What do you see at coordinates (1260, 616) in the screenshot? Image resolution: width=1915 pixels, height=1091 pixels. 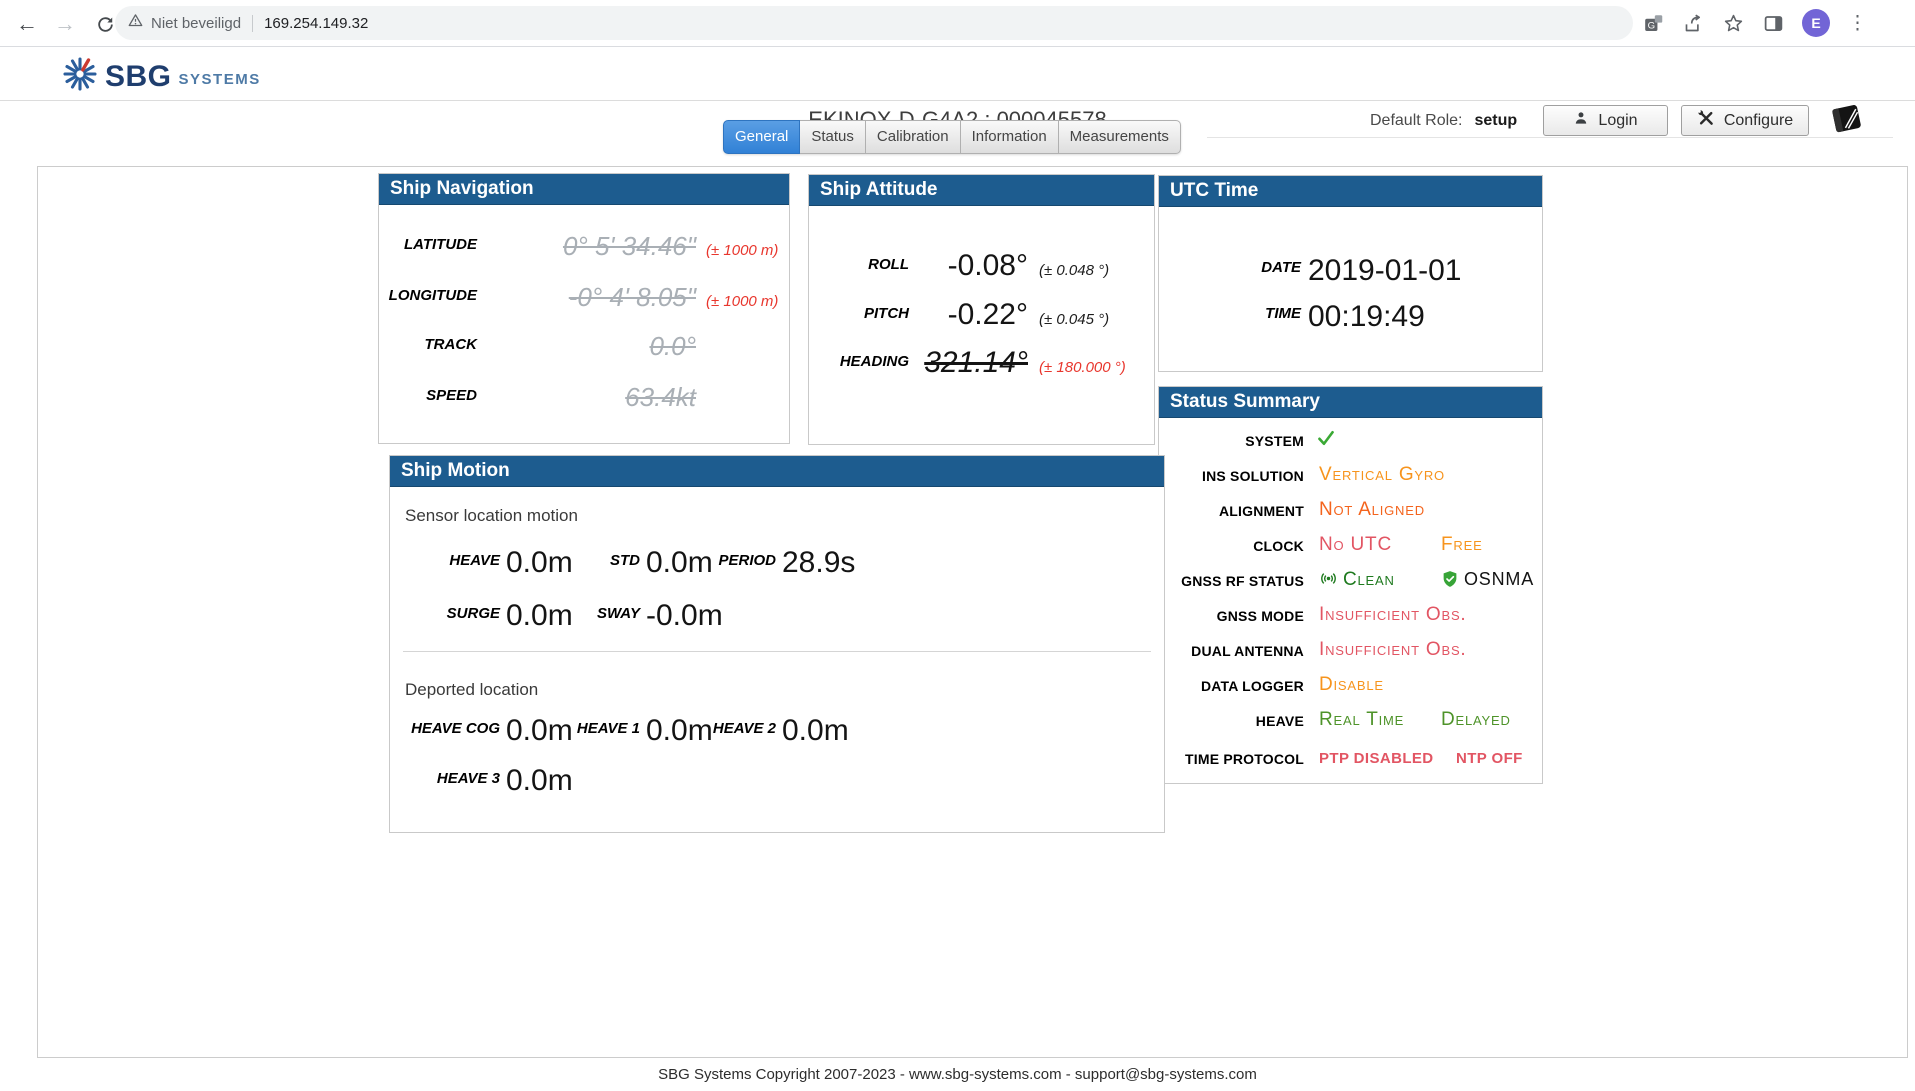 I see `gnss-mode-label: GNSS MODE` at bounding box center [1260, 616].